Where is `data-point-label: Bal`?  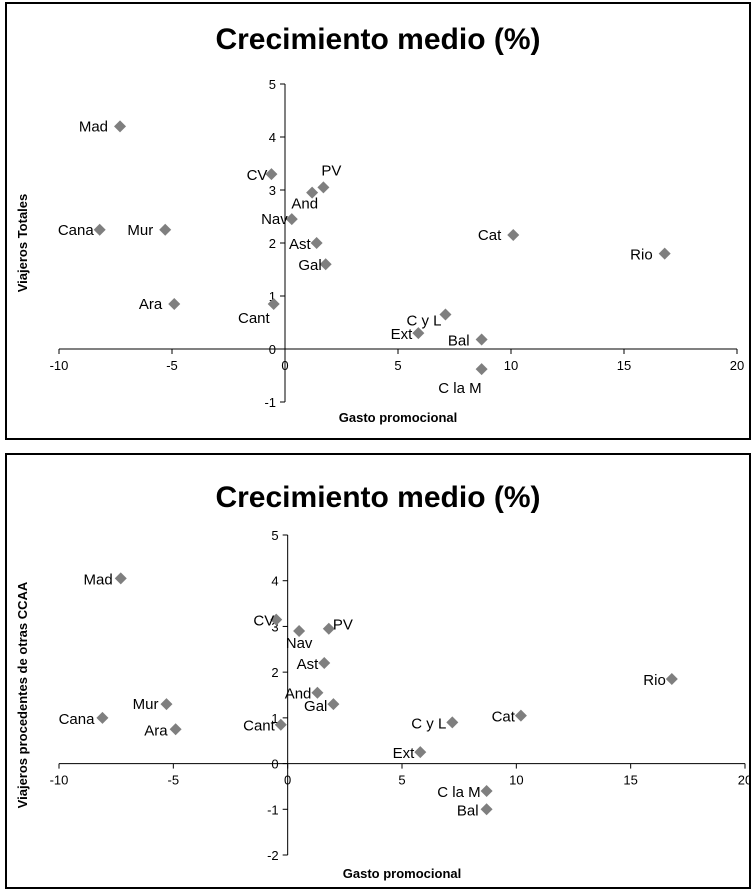
data-point-label: Bal is located at coordinates (468, 810).